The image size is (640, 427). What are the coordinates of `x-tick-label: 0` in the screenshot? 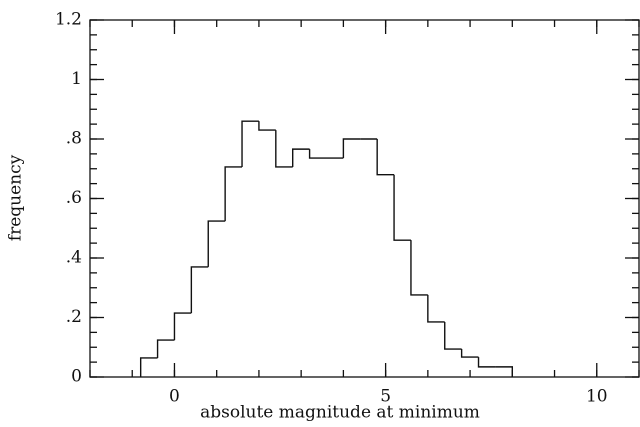 It's located at (174, 397).